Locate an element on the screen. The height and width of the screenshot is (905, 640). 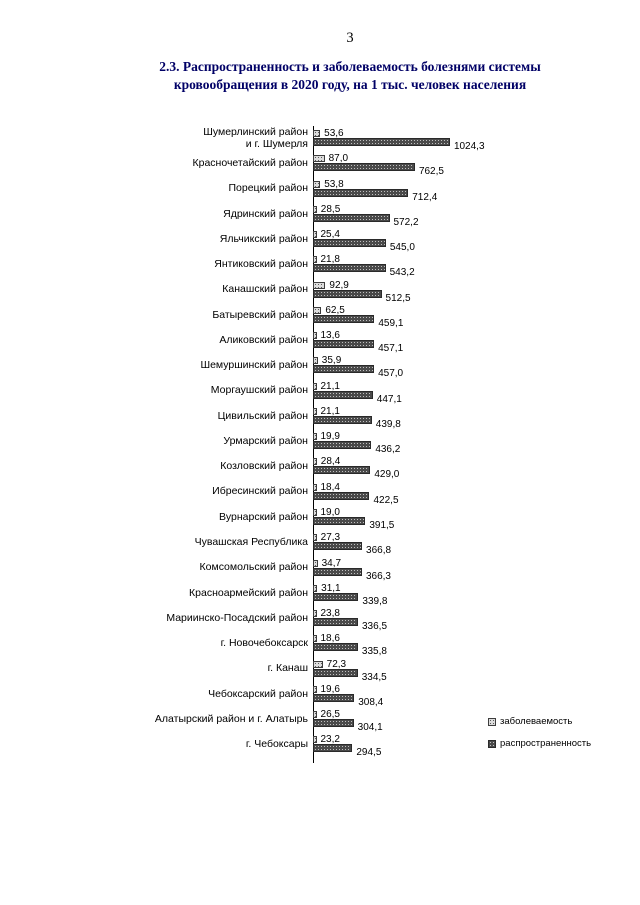
prevalence-value-label: 459,1 is located at coordinates (391, 323).